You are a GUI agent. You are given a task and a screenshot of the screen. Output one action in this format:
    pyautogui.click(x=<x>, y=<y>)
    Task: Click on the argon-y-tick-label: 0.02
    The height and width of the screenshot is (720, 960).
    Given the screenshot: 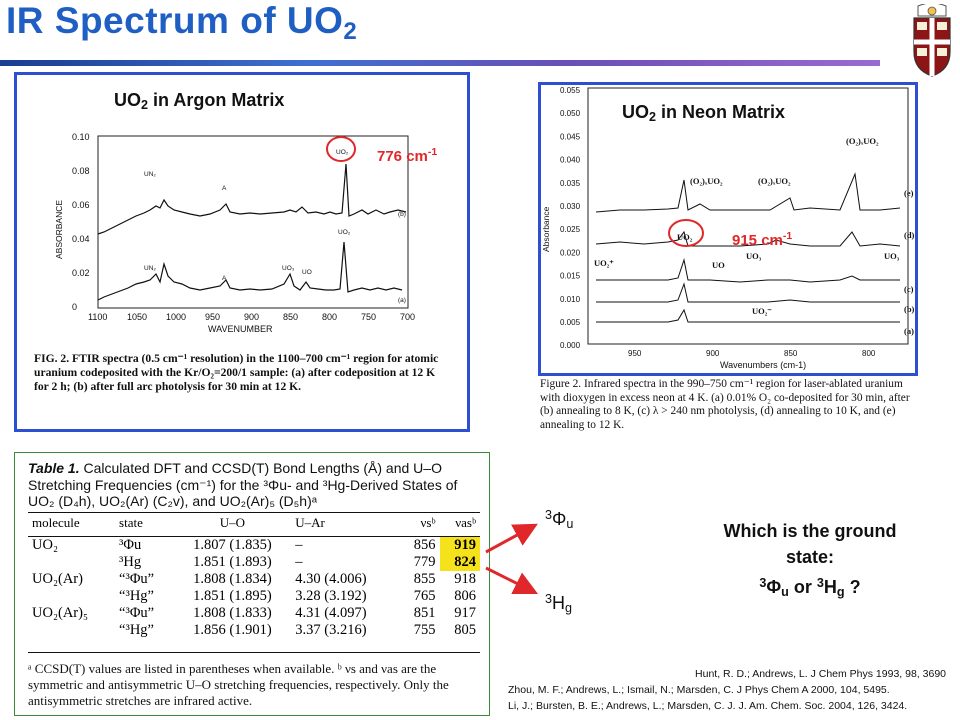 What is the action you would take?
    pyautogui.click(x=81, y=273)
    